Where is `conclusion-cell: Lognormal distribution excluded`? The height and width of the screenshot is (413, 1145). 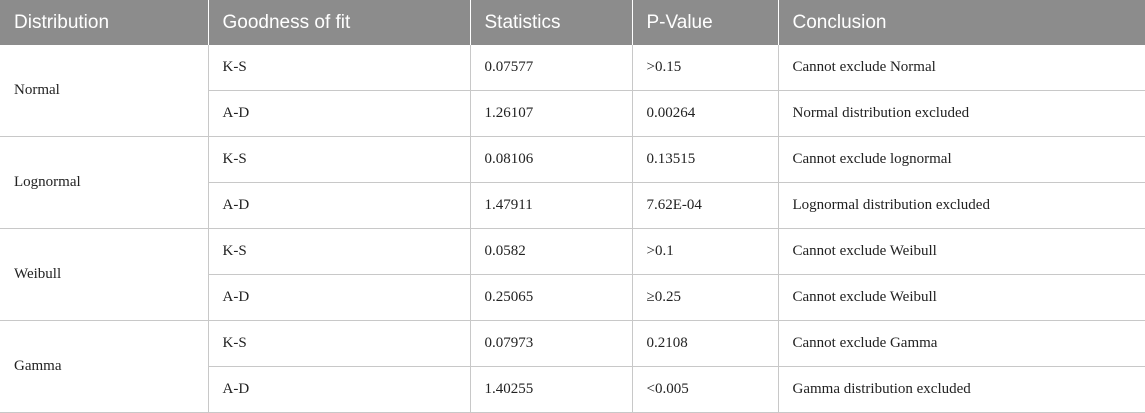
conclusion-cell: Lognormal distribution excluded is located at coordinates (961, 205).